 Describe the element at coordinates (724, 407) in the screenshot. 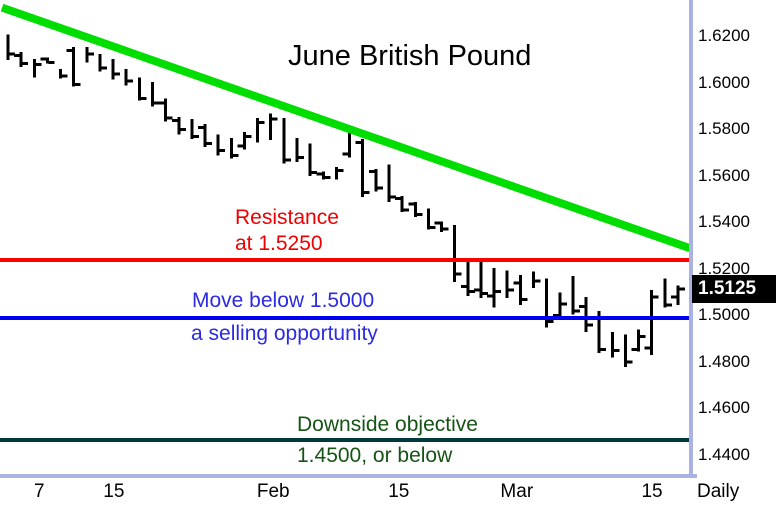

I see `y-axis-tick-label: 1.4600` at that location.